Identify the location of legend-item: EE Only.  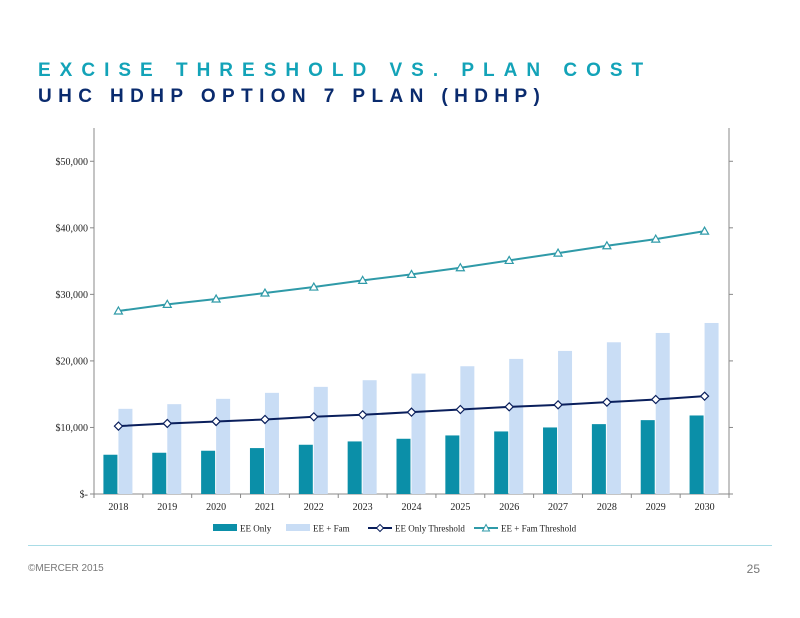
(242, 529).